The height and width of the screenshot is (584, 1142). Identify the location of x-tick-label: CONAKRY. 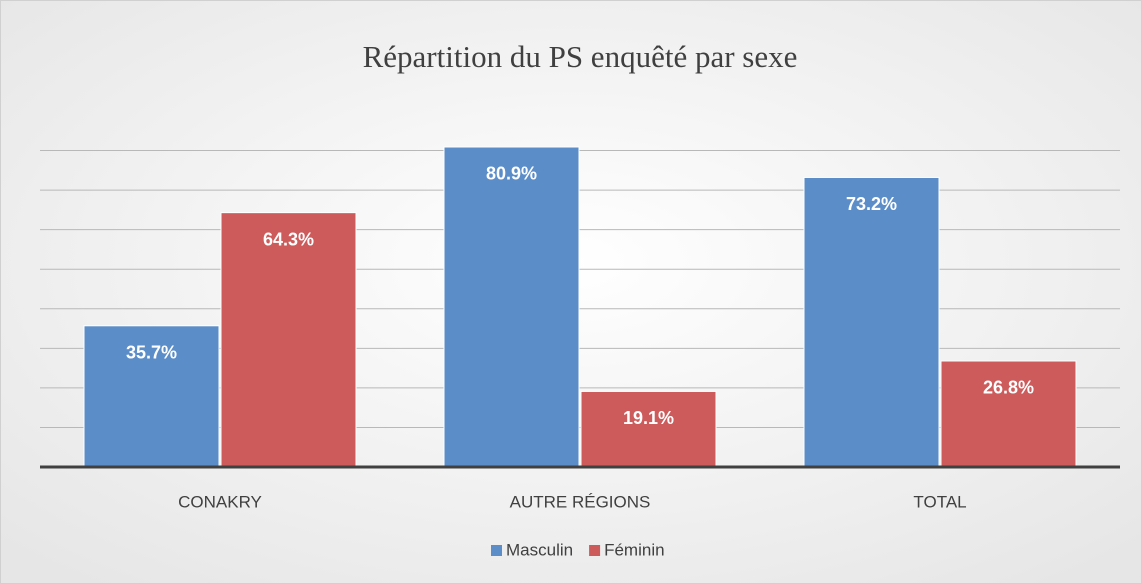
(220, 501).